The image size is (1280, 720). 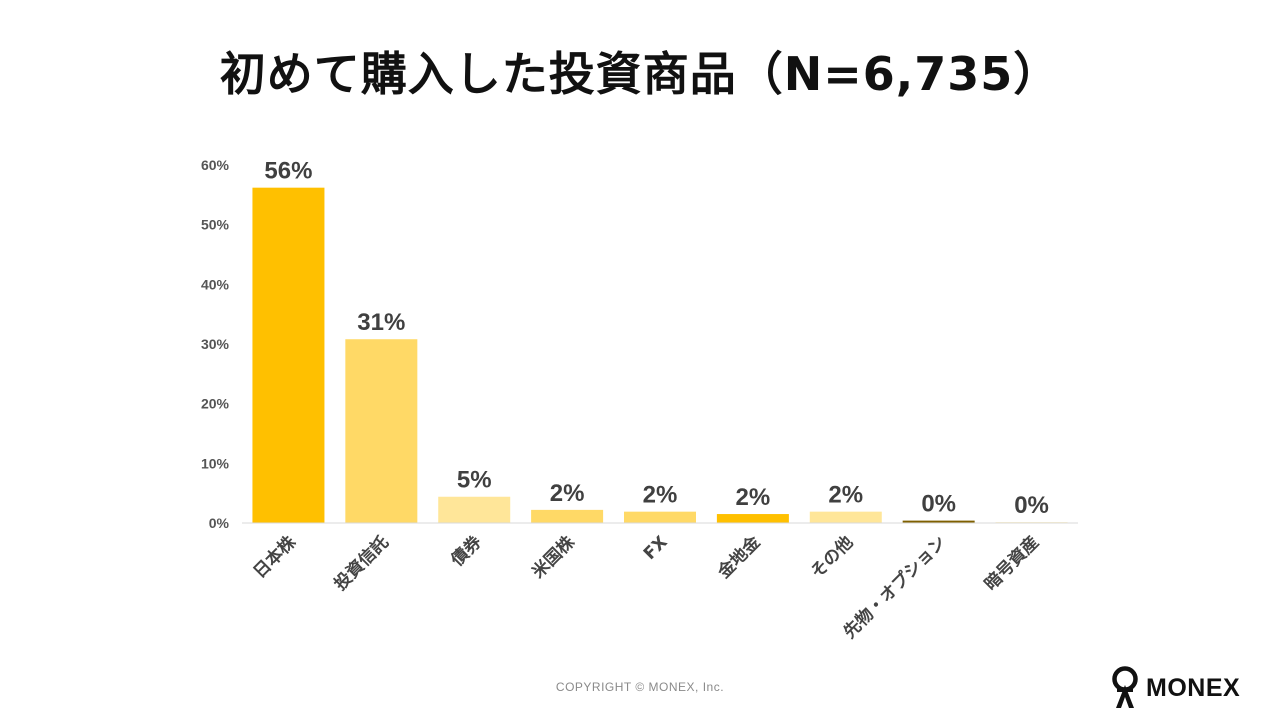 I want to click on monex-logo: MONEX, so click(x=1174, y=688).